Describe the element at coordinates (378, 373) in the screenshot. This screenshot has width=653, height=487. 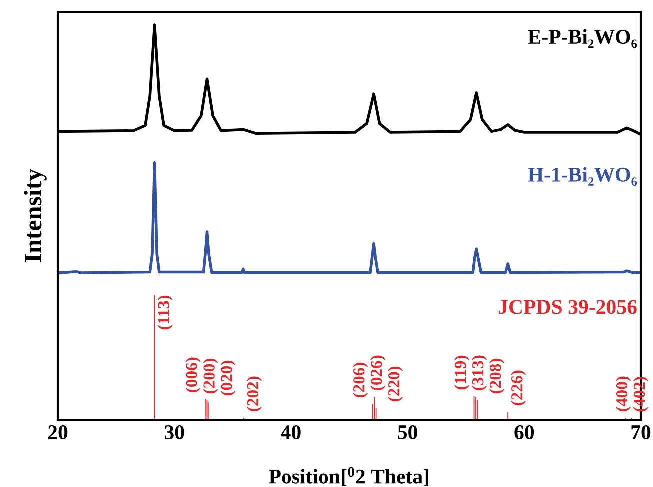
I see `annotation: (026)` at that location.